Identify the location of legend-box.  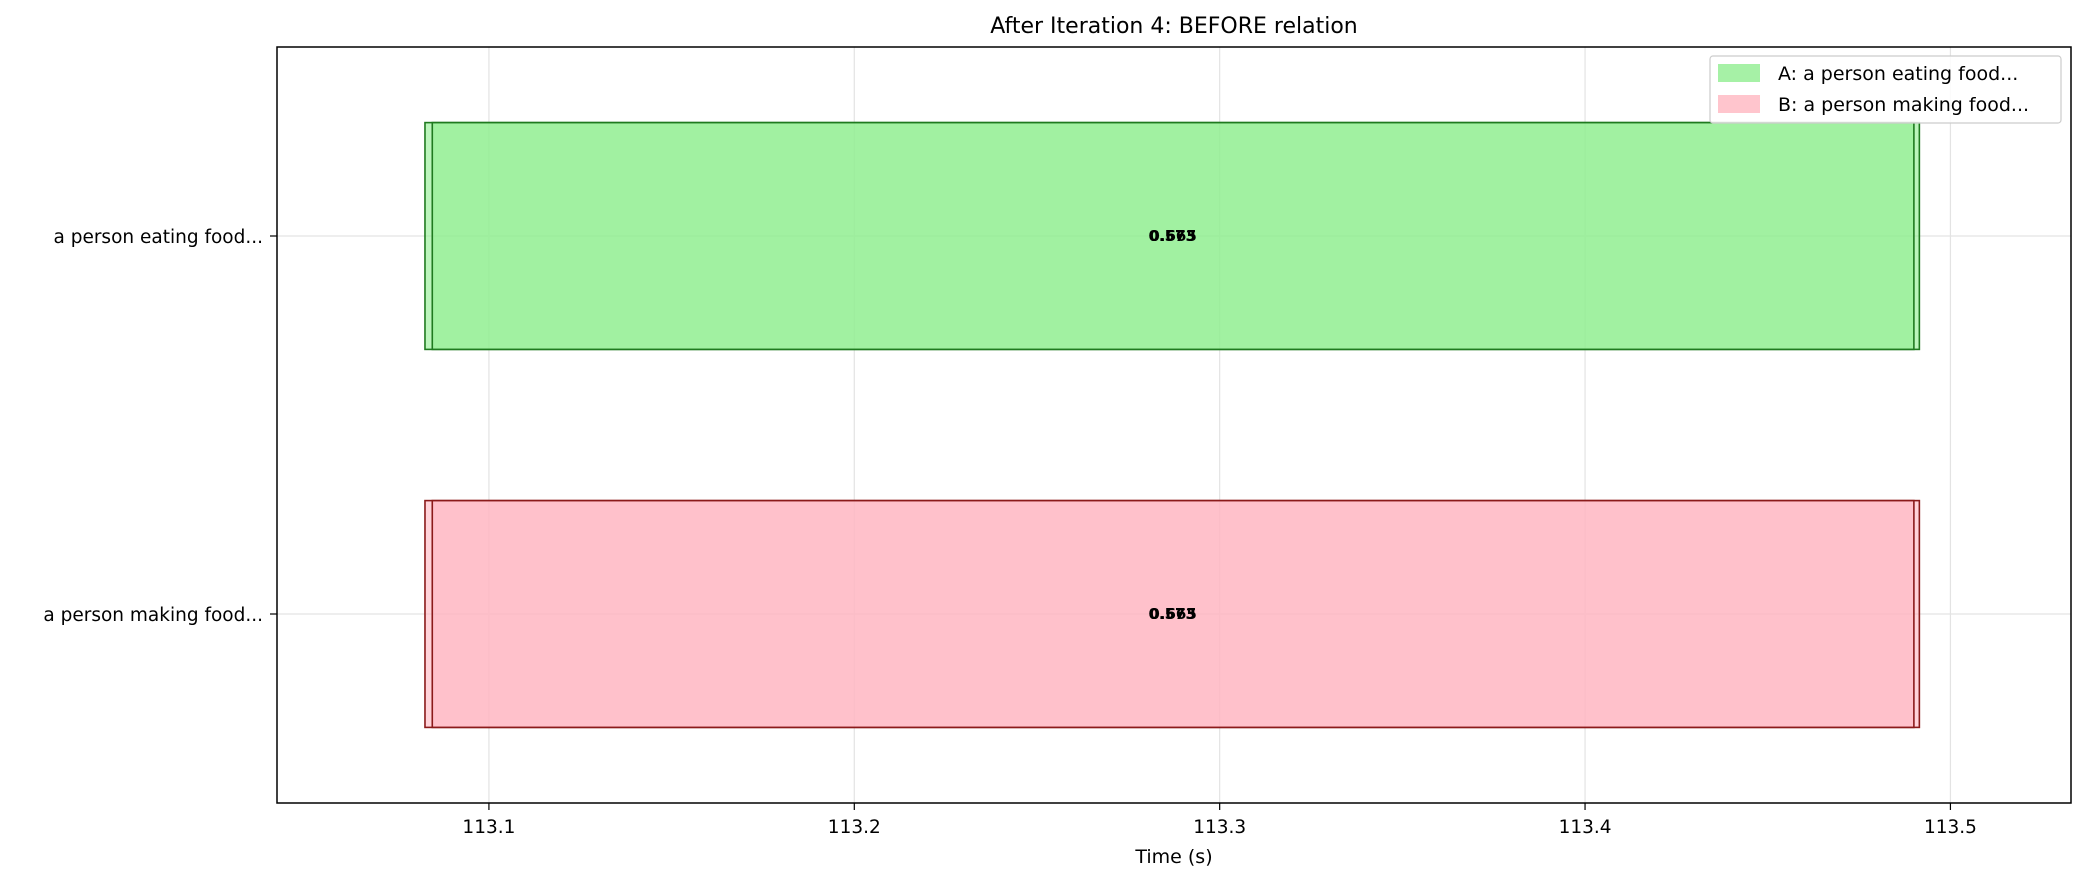
(1885, 89).